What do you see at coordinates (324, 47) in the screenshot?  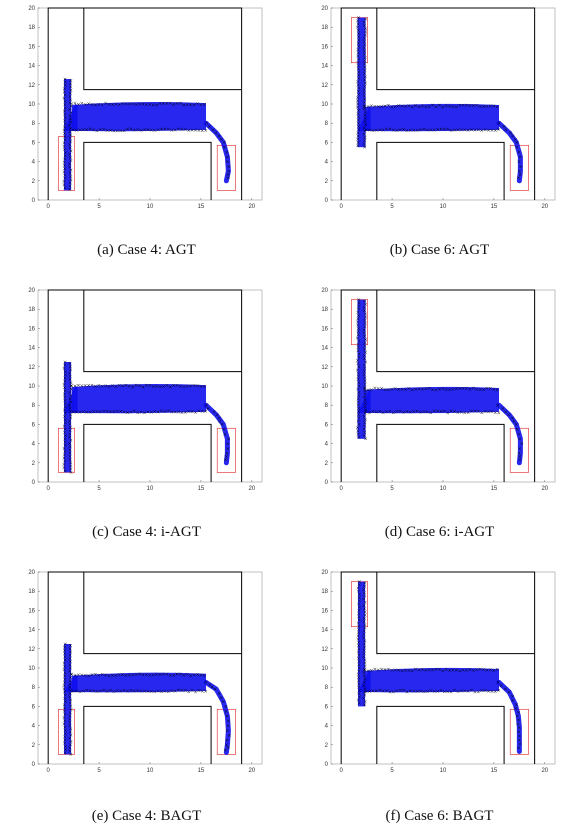 I see `y-tick-label: 16` at bounding box center [324, 47].